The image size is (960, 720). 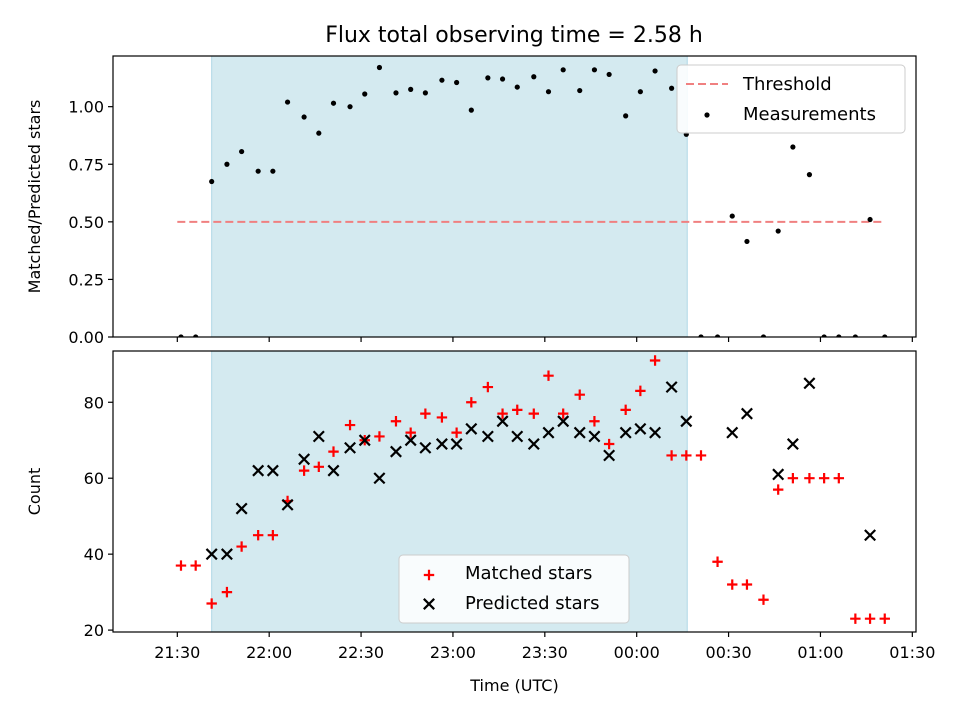 I want to click on legend-frame, so click(x=791, y=99).